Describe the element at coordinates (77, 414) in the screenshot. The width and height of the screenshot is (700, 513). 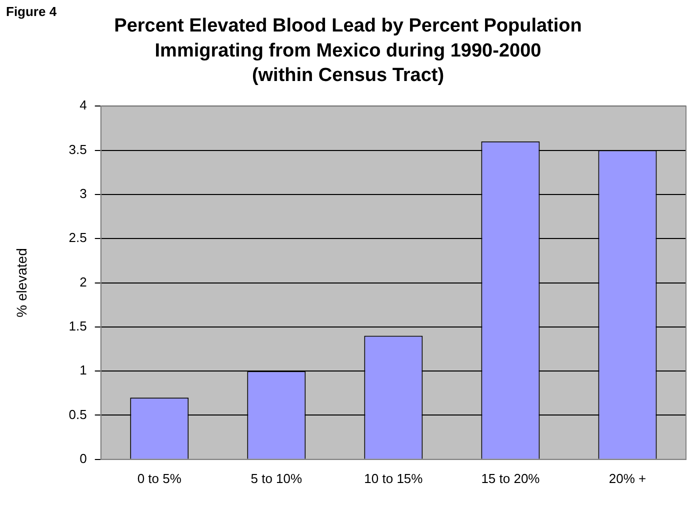
I see `y-tick-label: 0.5` at that location.